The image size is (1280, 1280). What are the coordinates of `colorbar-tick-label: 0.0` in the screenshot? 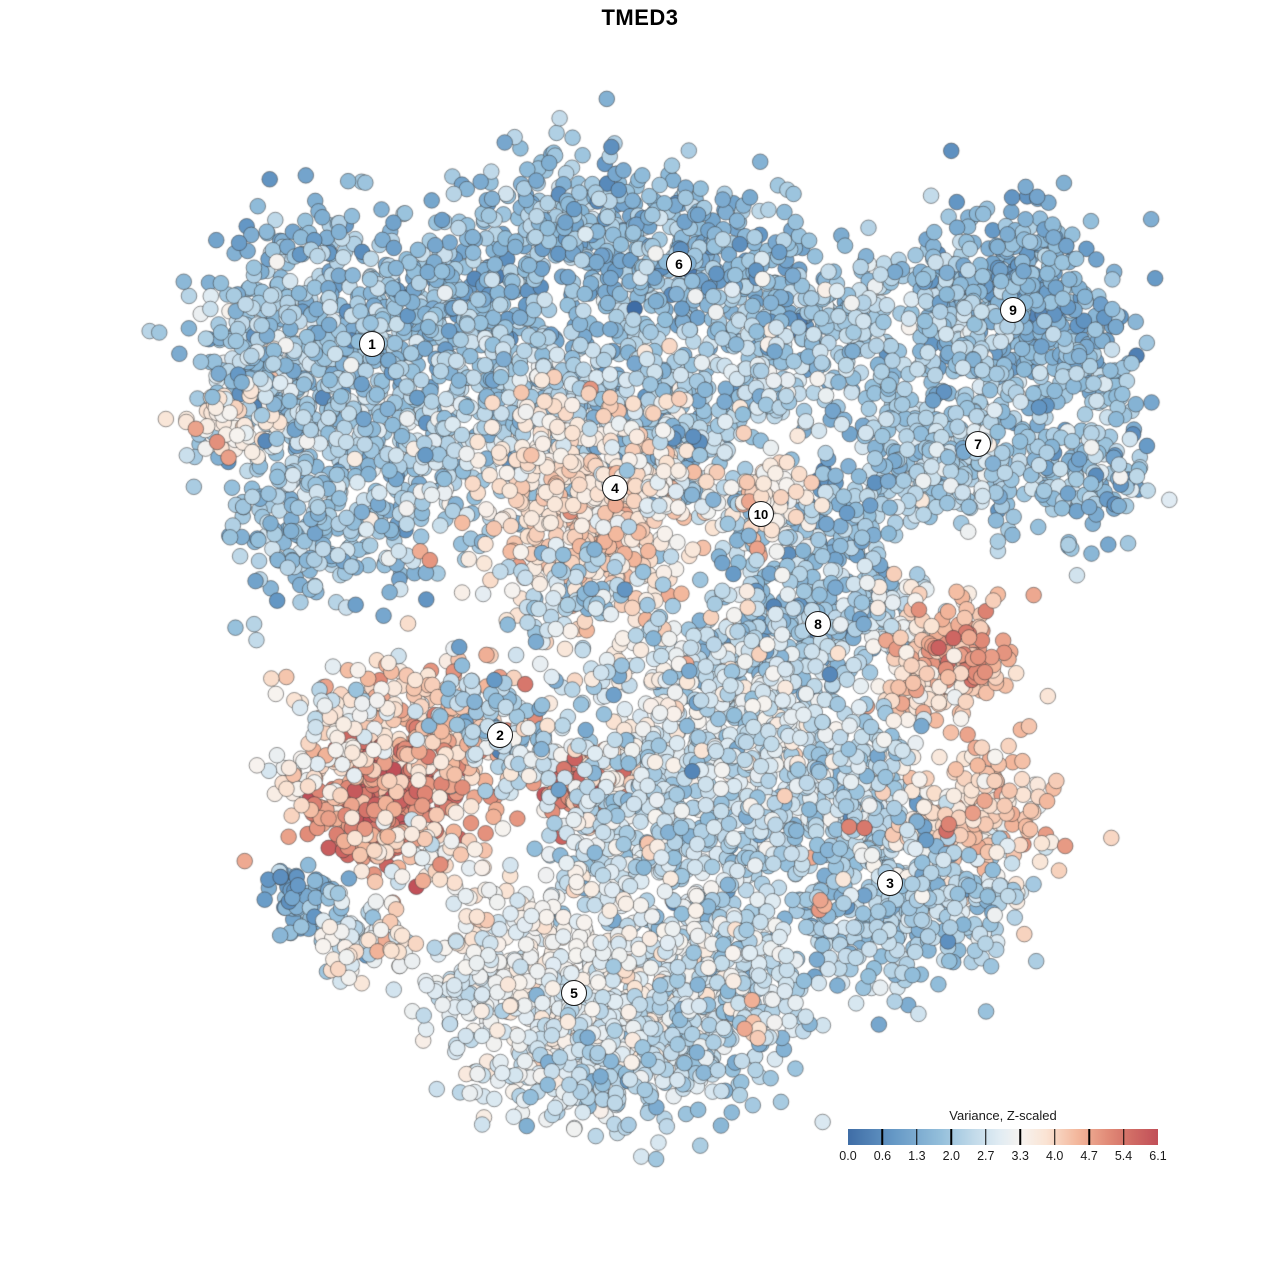 It's located at (848, 1156).